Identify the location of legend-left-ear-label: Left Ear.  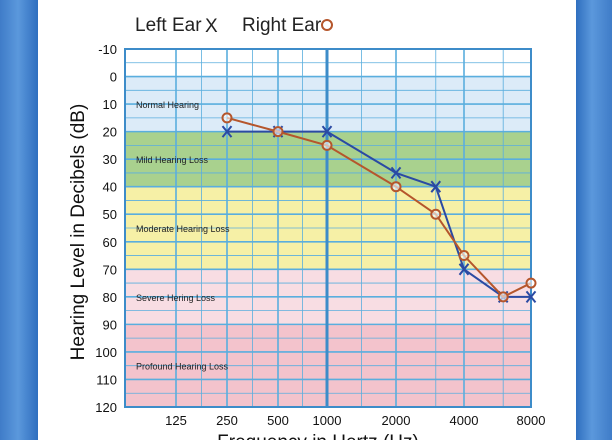
(168, 25).